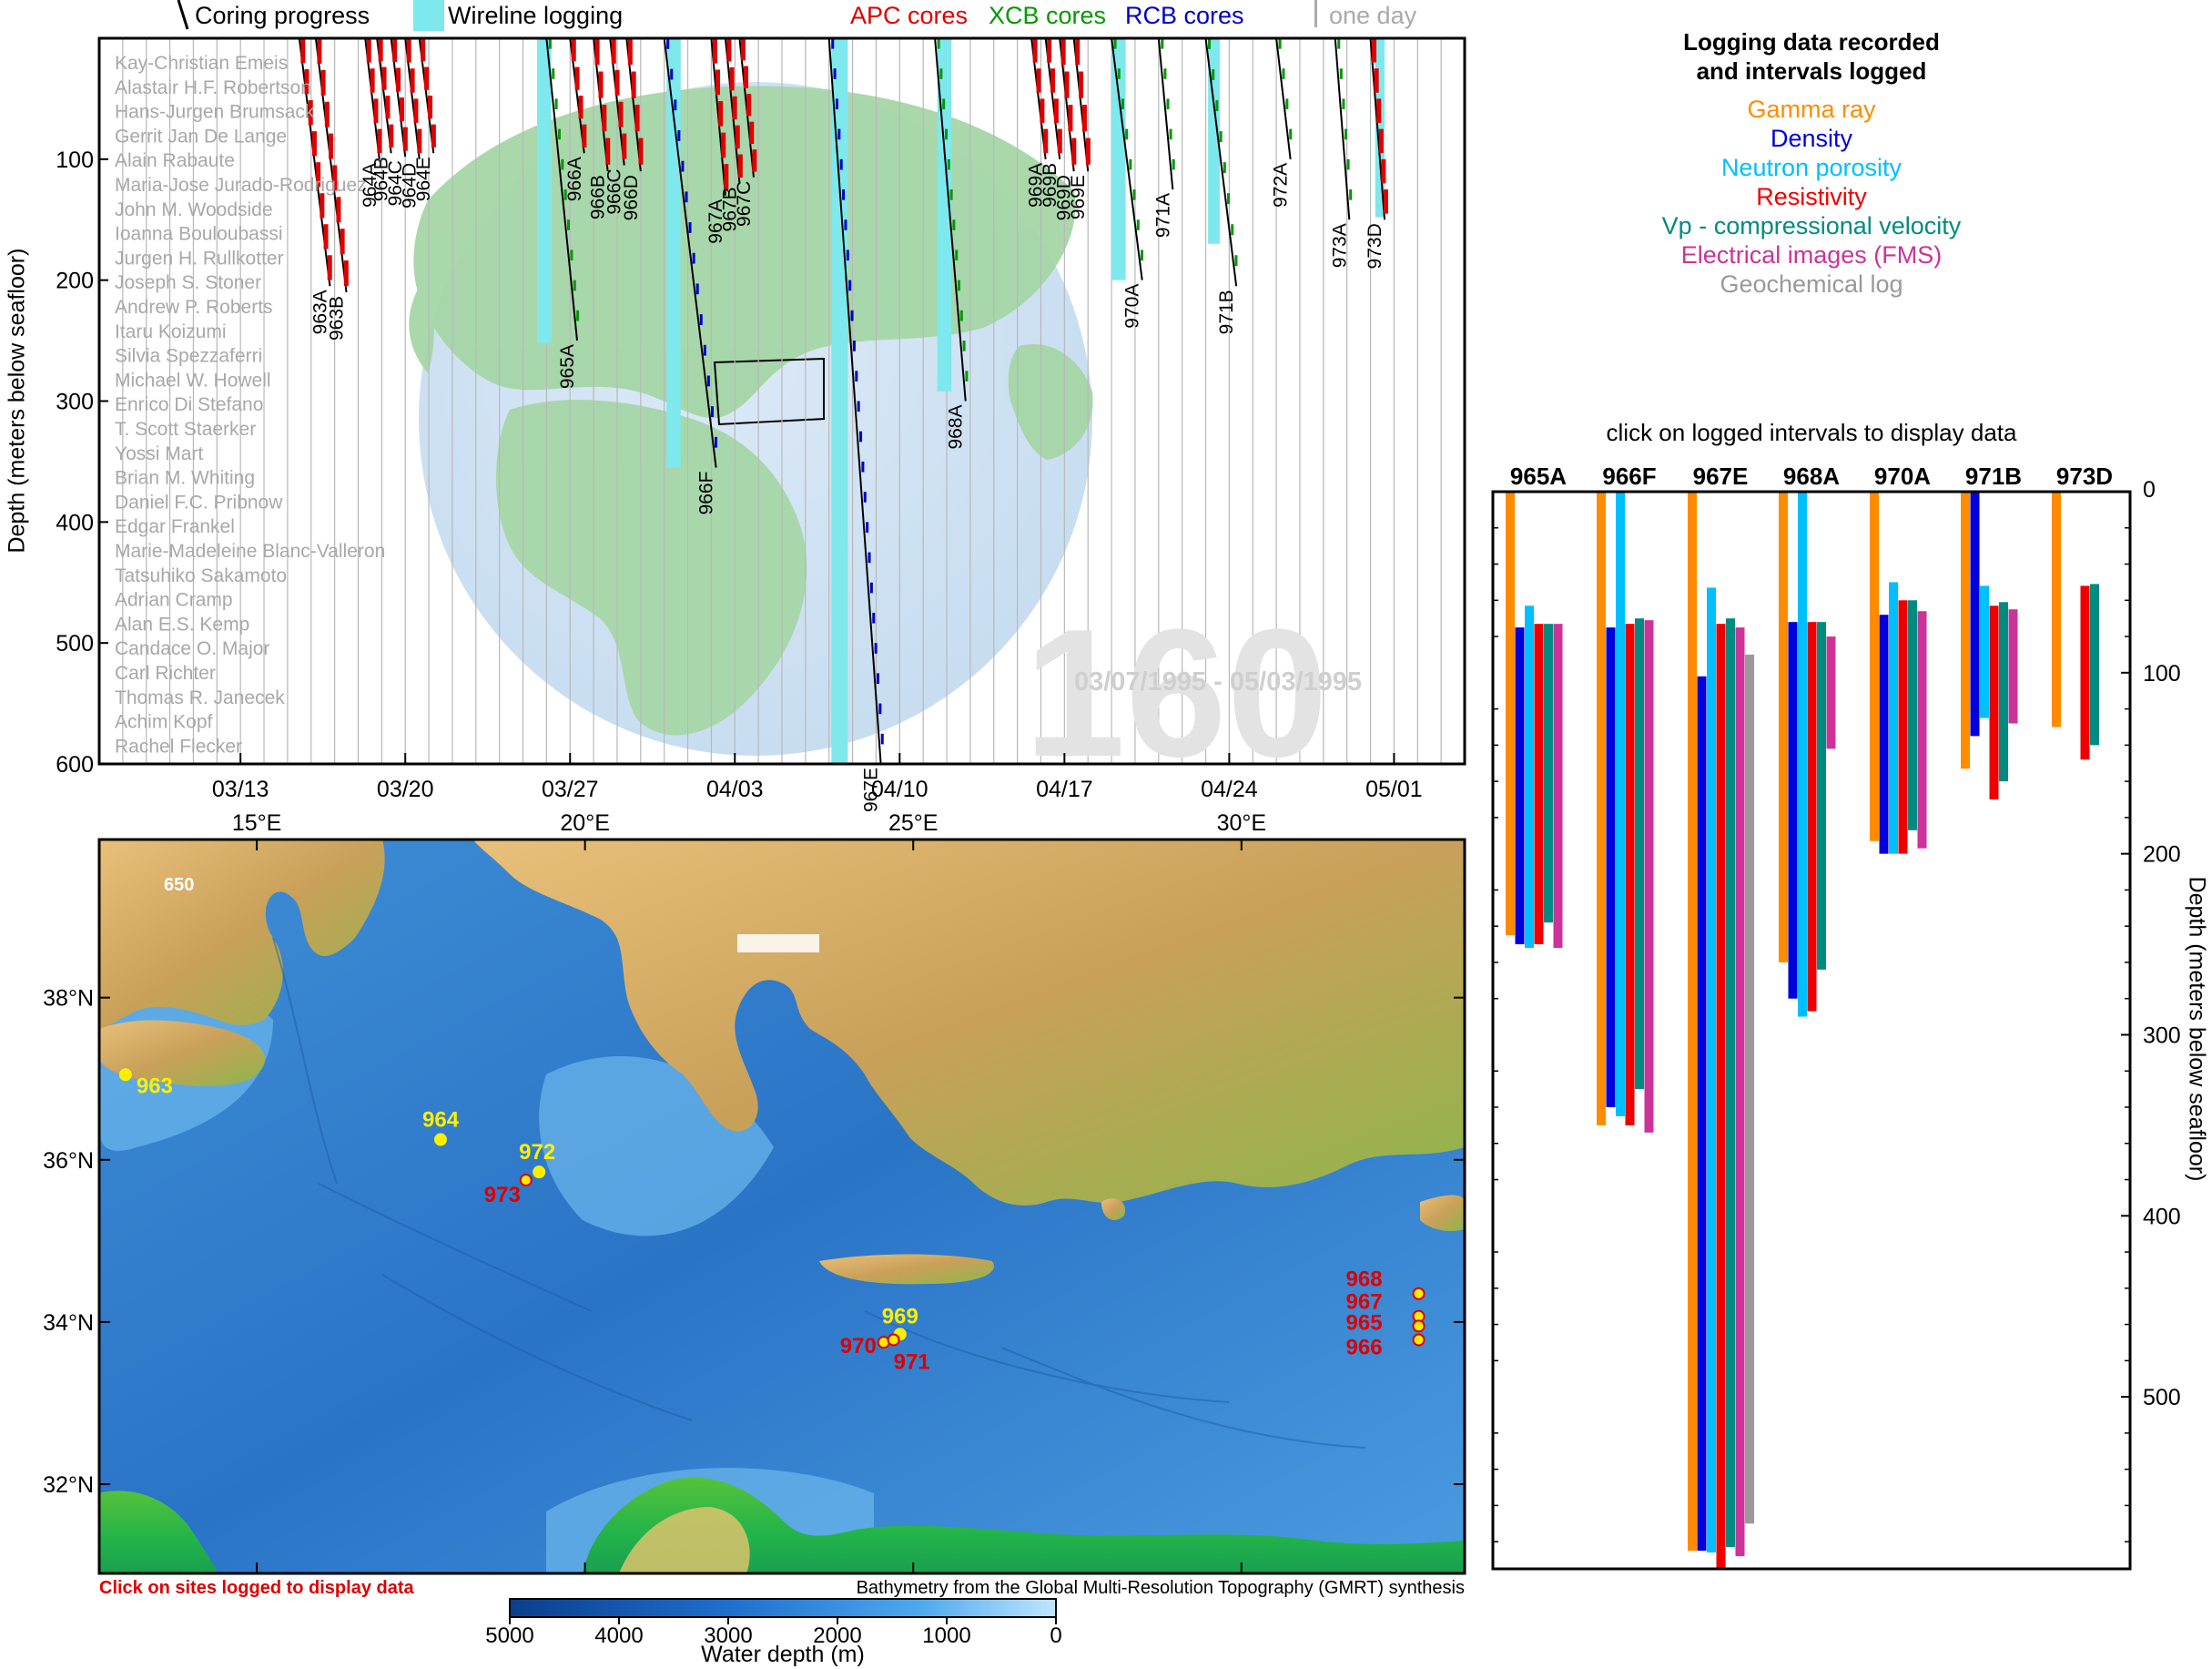 Image resolution: width=2212 pixels, height=1669 pixels. Describe the element at coordinates (155, 1086) in the screenshot. I see `site-label: 963` at that location.